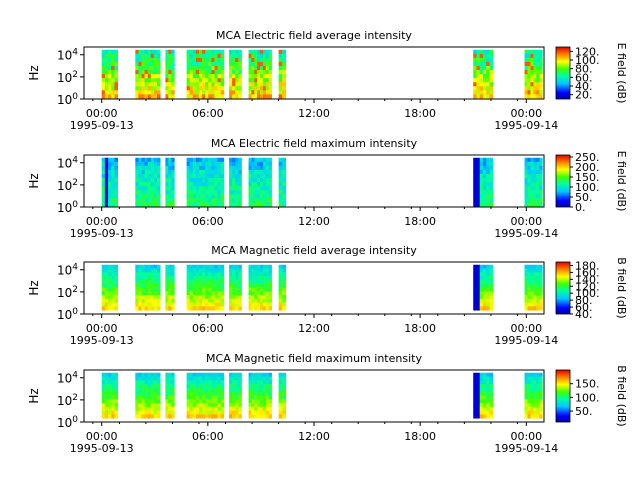 The image size is (640, 480). I want to click on date-label: 1995-09-14, so click(526, 125).